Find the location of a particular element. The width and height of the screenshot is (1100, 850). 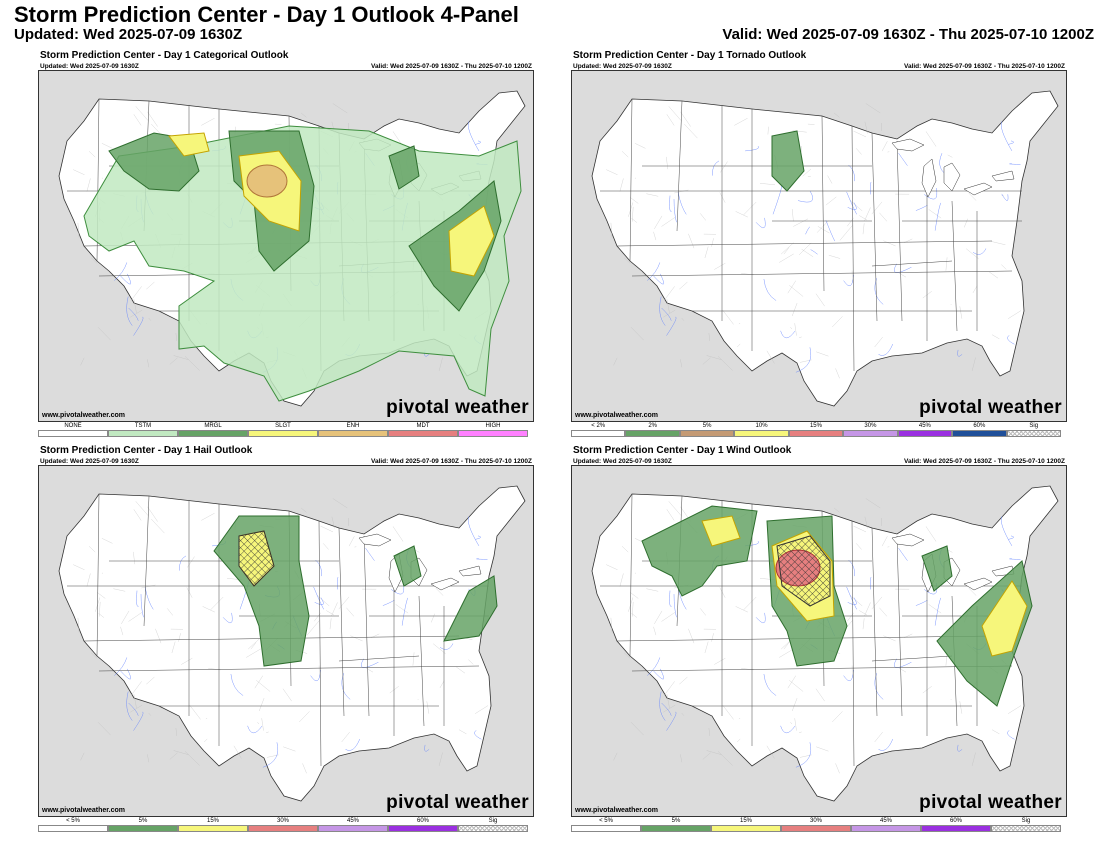

legend-label: < 2% is located at coordinates (598, 426).